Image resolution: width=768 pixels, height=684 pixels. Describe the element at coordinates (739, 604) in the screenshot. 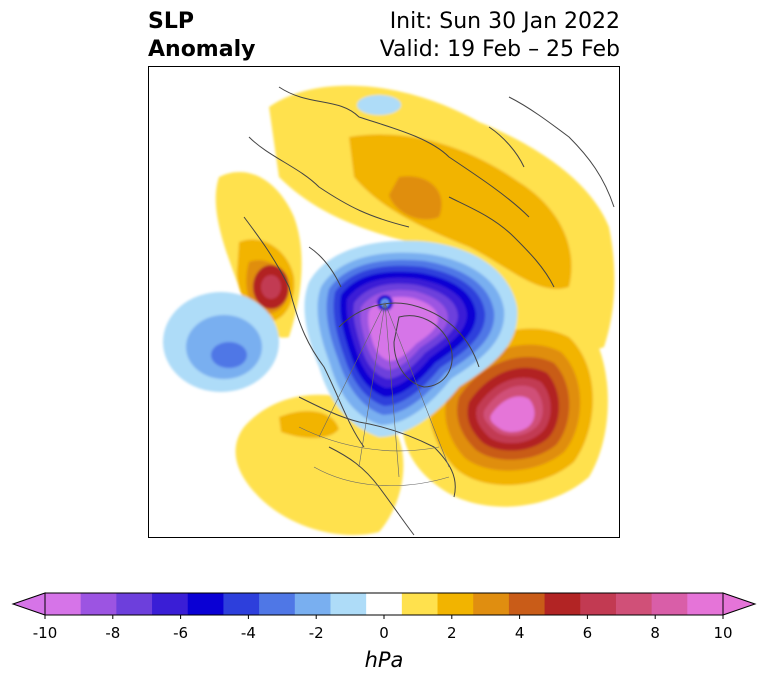

I see `colorbar-right-extension` at that location.